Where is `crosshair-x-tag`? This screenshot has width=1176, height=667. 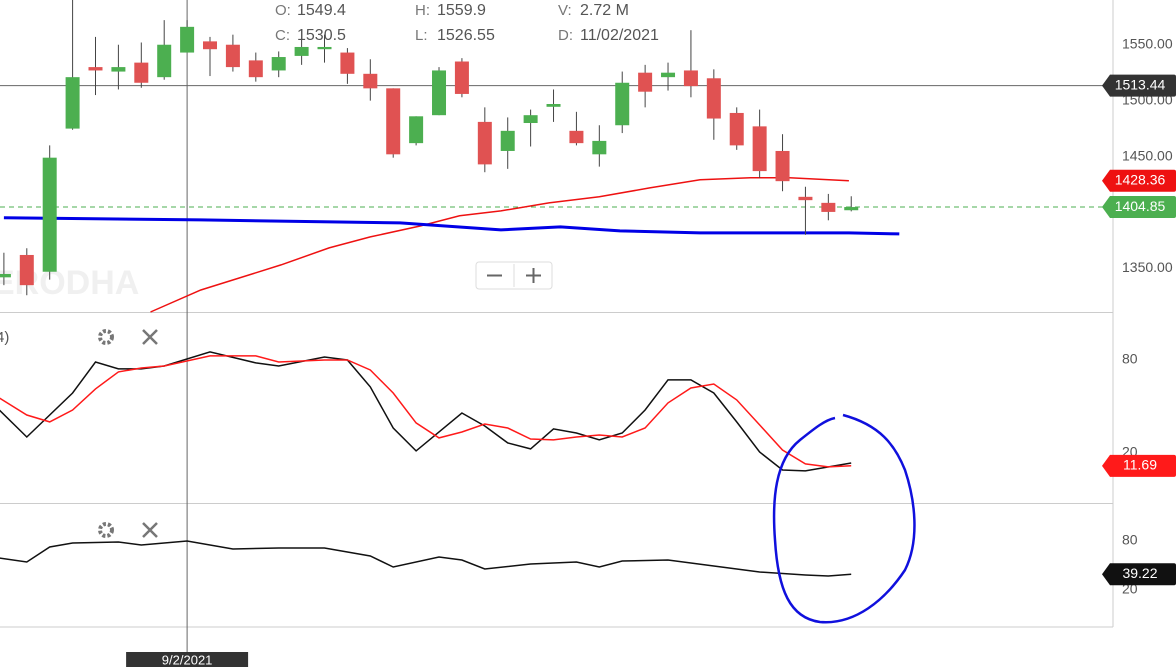
crosshair-x-tag is located at coordinates (187, 659).